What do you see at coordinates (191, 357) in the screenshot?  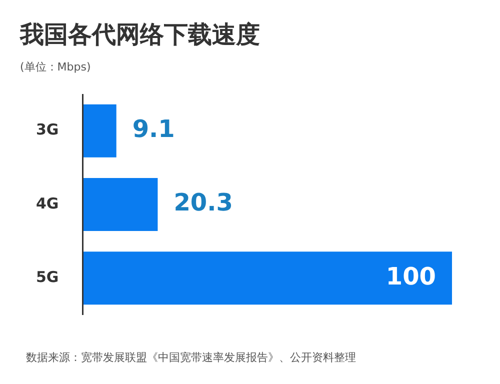 I see `source-note: 数据来源：宽带发展联盟《中国宽带速率发展报告》、公开资料整理` at bounding box center [191, 357].